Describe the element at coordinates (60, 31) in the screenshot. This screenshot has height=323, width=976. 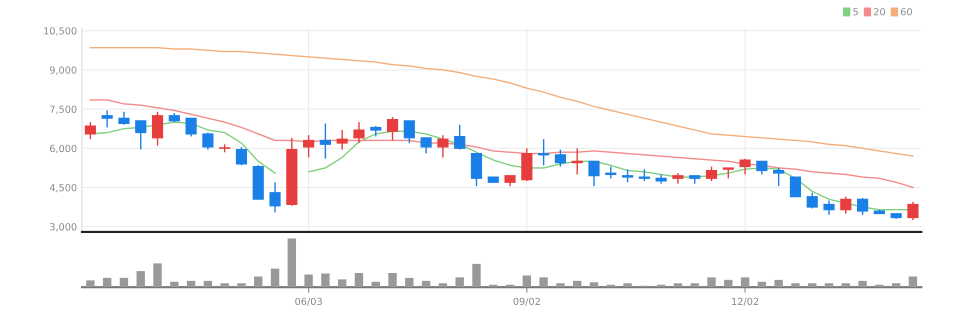
I see `y-tick-label: 10,500` at that location.